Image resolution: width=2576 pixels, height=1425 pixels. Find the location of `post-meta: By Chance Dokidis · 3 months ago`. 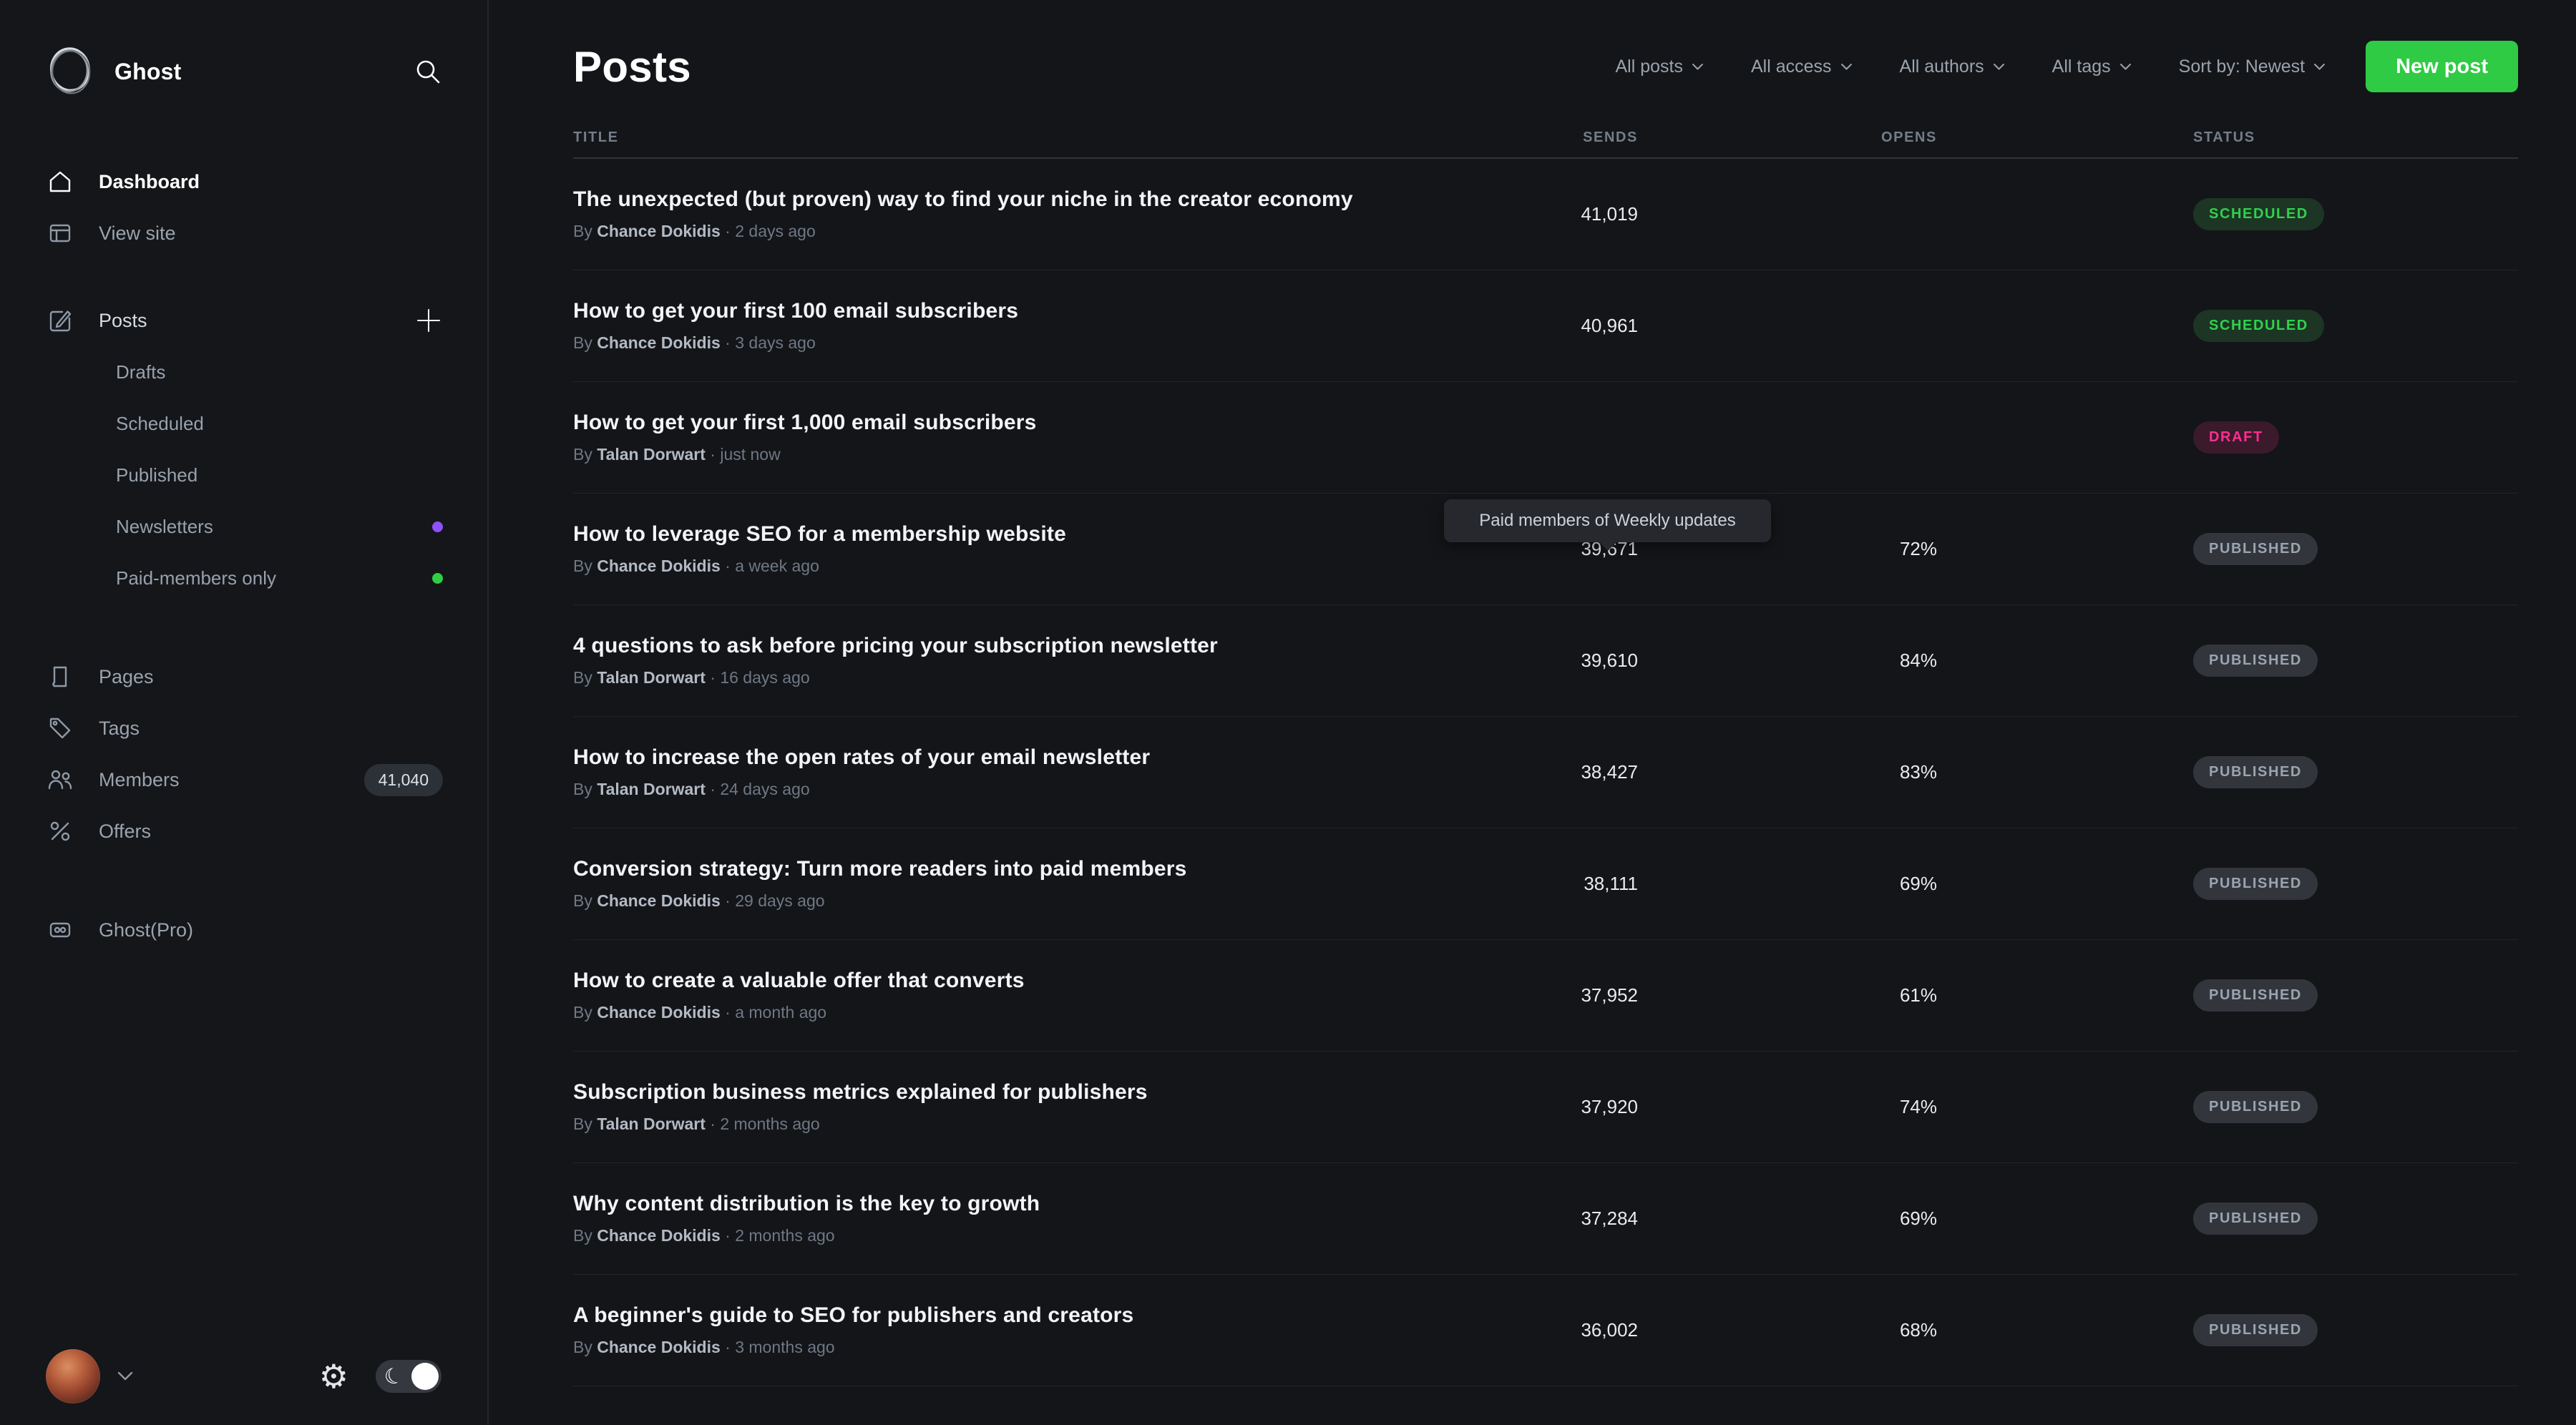

post-meta: By Chance Dokidis · 3 months ago is located at coordinates (704, 1347).